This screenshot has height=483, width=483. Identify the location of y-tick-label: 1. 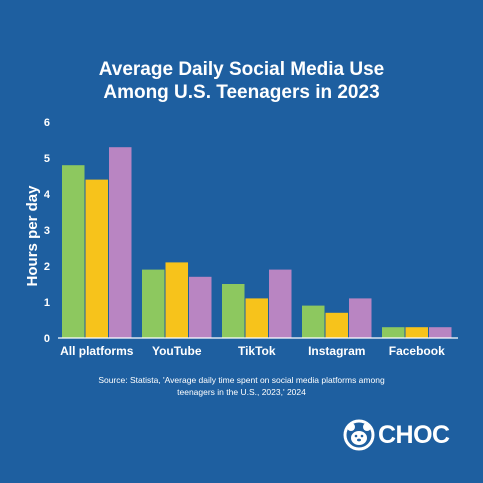
(47, 303).